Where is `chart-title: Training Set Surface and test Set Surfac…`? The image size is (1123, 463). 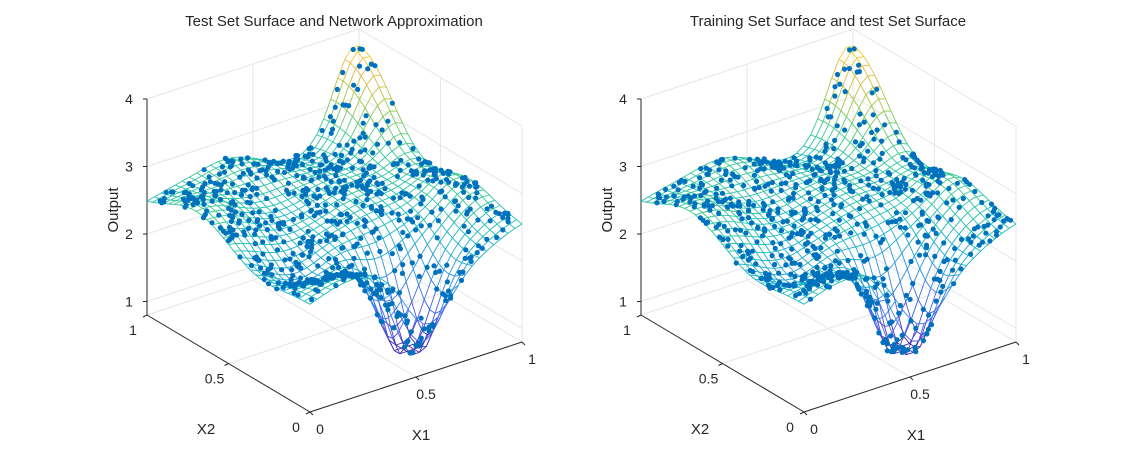 chart-title: Training Set Surface and test Set Surfac… is located at coordinates (828, 21).